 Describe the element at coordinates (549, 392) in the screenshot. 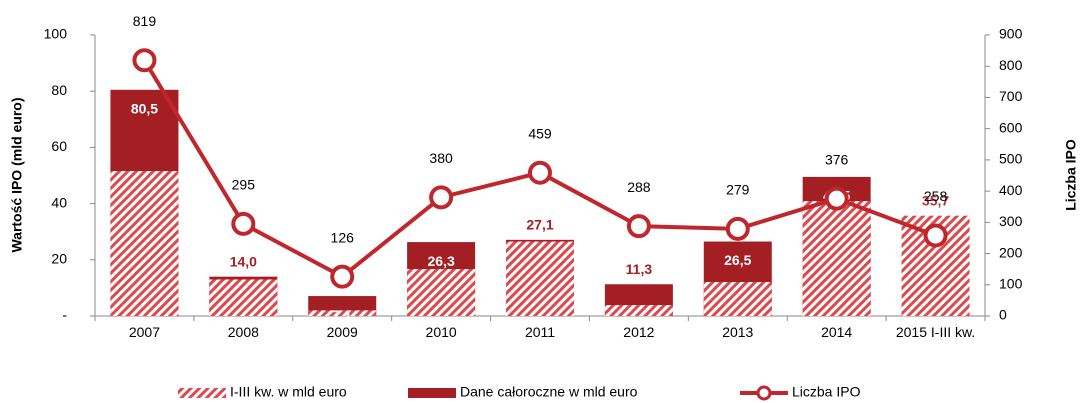

I see `legend-label: Dane całoroczne w mld euro` at that location.